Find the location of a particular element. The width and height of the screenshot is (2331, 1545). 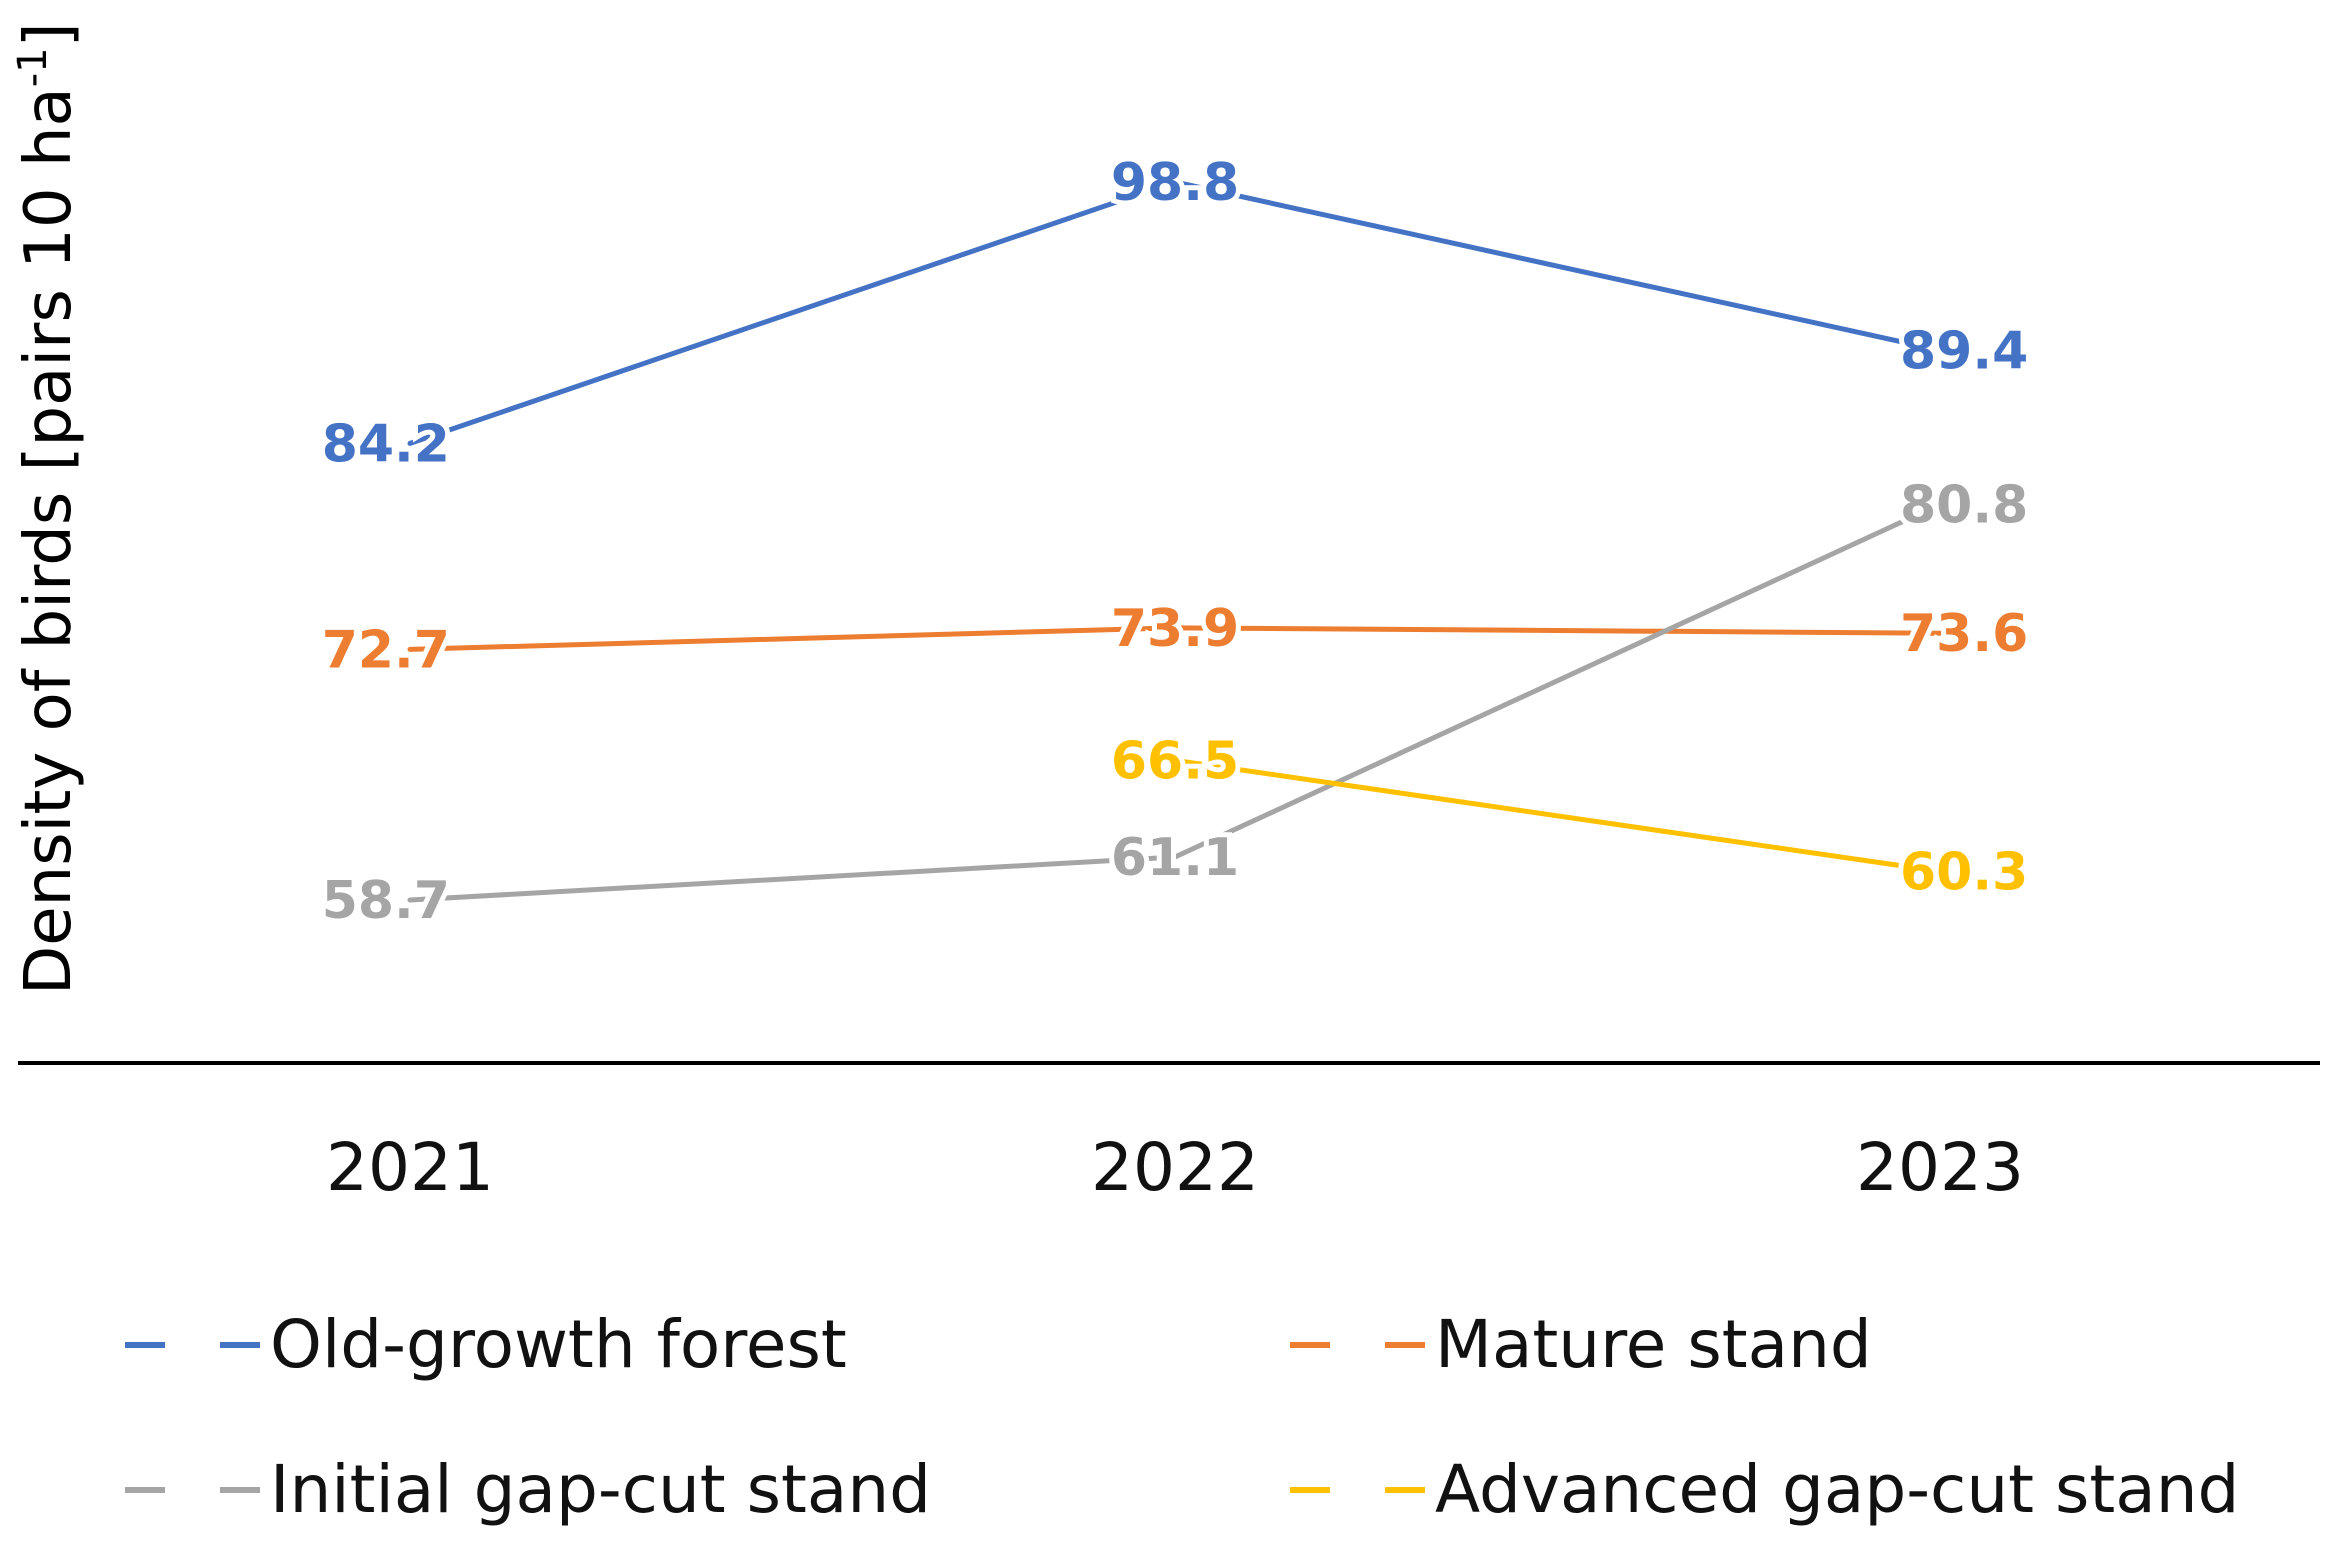

data-label-advanced-gap-cut-stand-2023: 60.3 is located at coordinates (1964, 872).